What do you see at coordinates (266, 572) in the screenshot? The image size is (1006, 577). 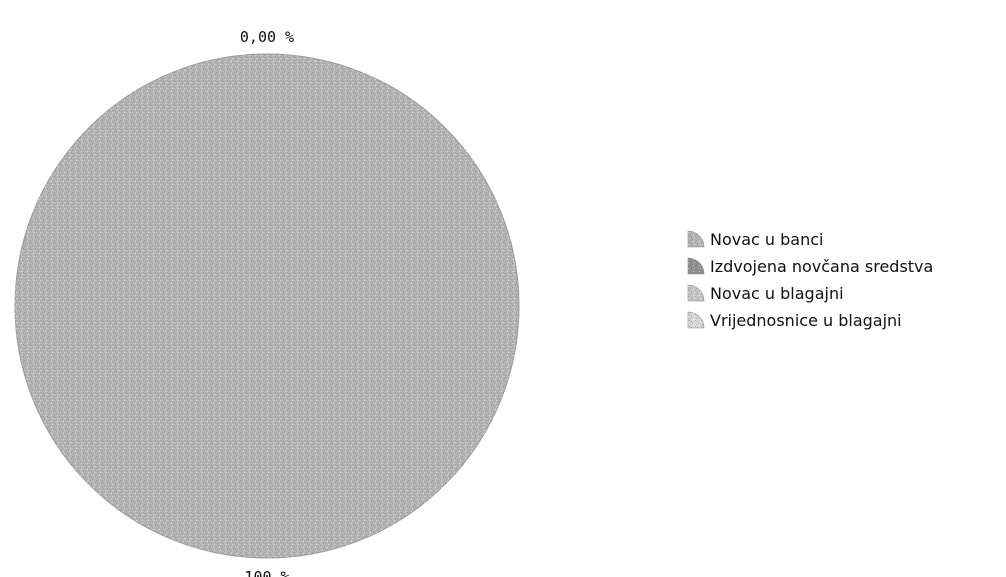 I see `data-label-bottom: 100 %` at bounding box center [266, 572].